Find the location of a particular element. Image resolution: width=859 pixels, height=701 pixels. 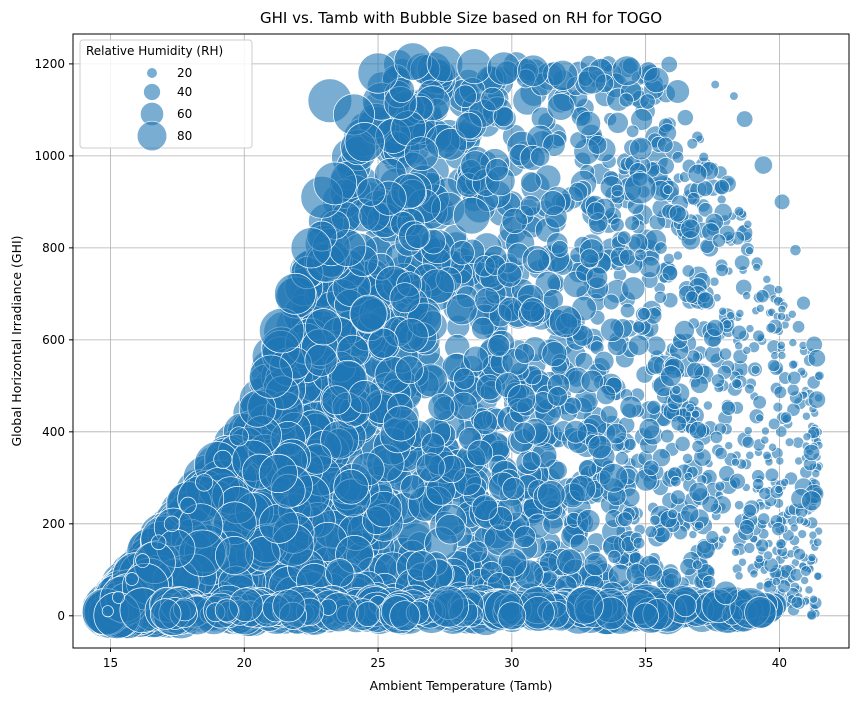

y-tick-label: 1000 is located at coordinates (49, 156).